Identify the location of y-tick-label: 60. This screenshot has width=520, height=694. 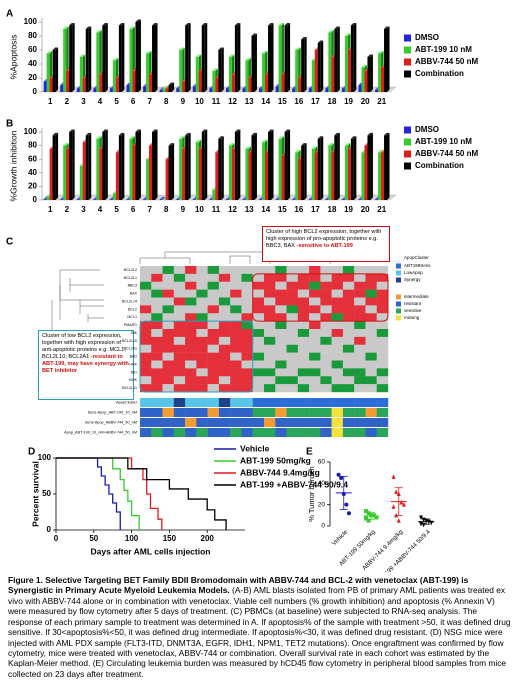
(322, 462).